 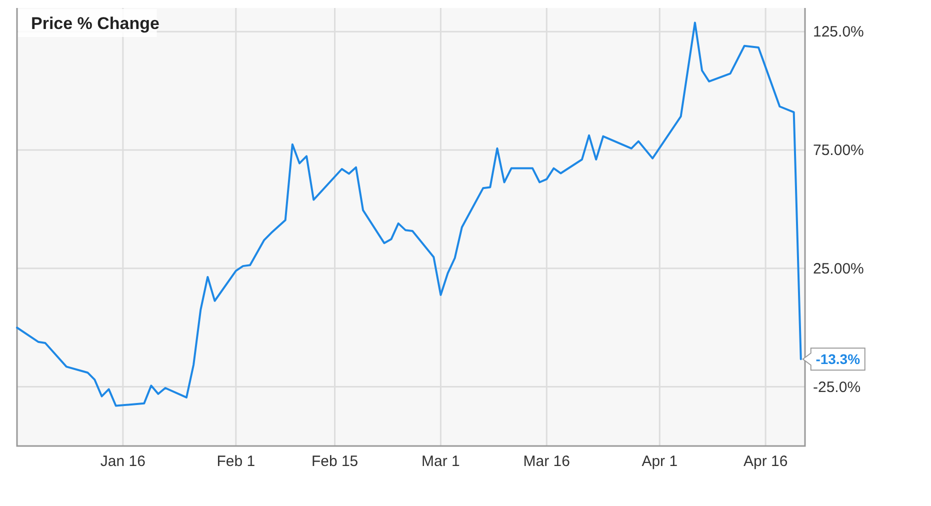 What do you see at coordinates (123, 461) in the screenshot?
I see `x-tick-label: Jan 16` at bounding box center [123, 461].